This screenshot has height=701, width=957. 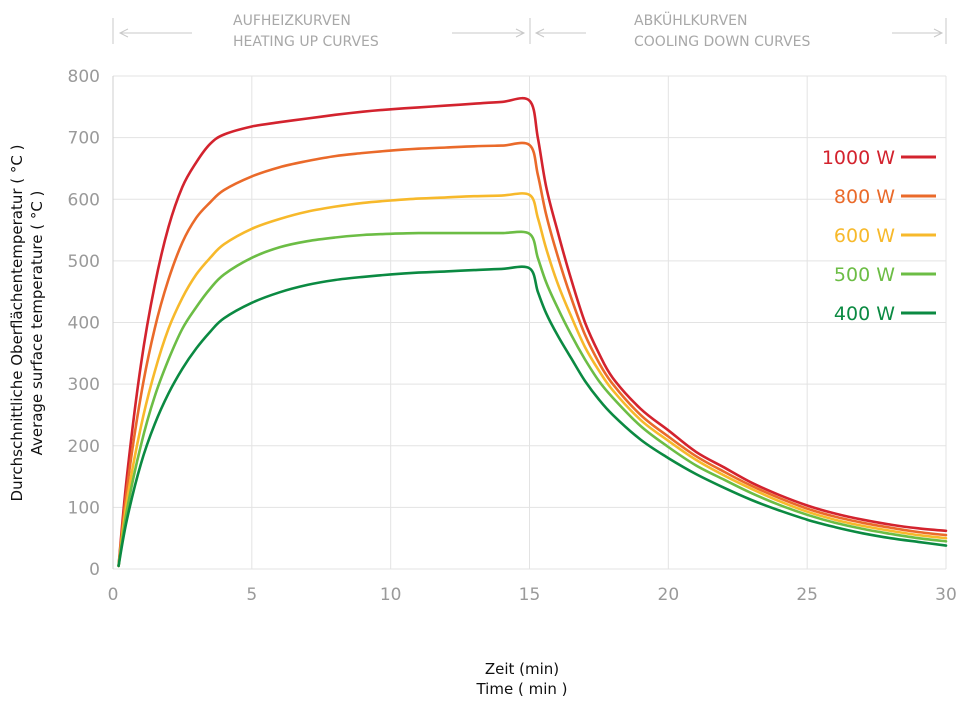 I want to click on x-tick-label: 10, so click(x=391, y=595).